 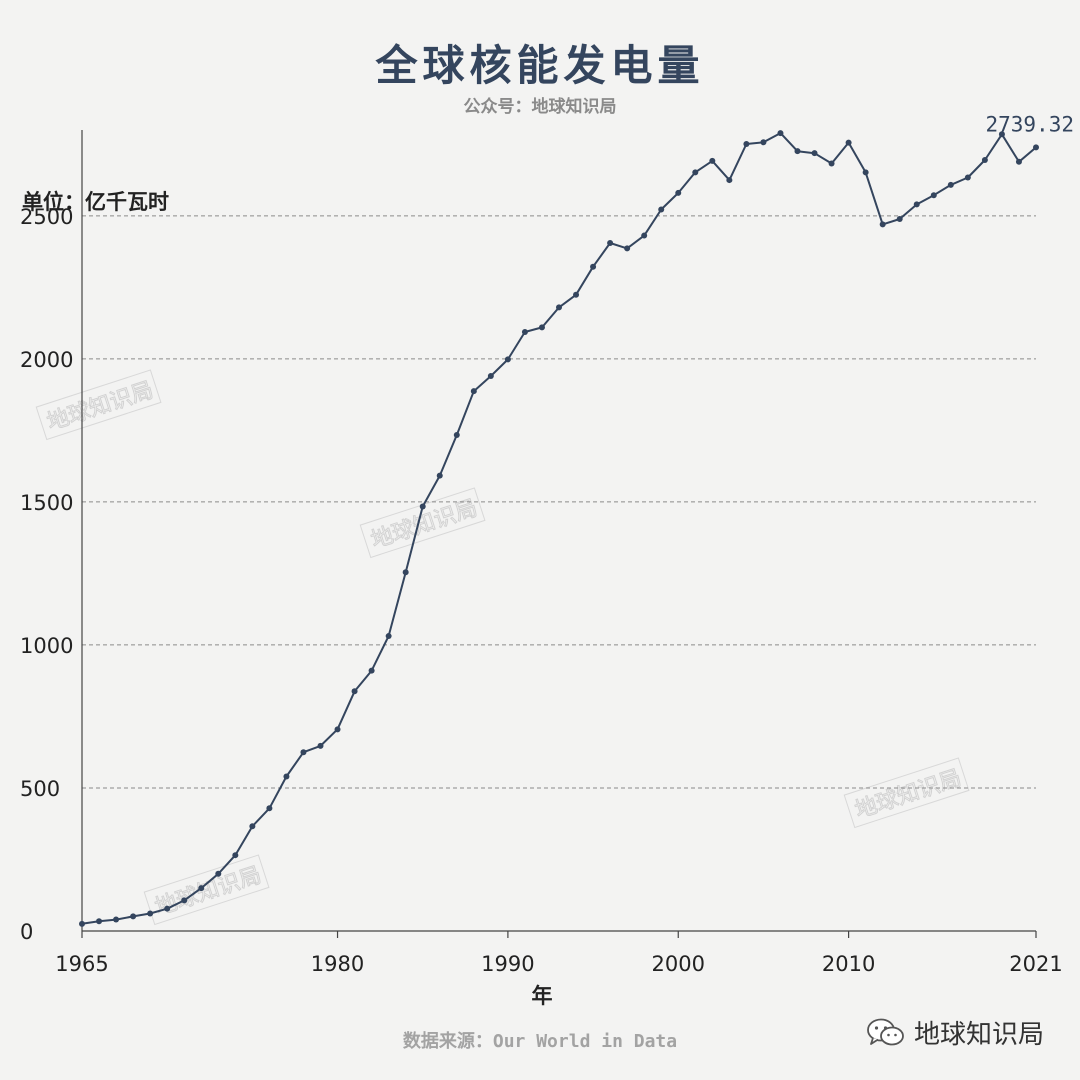 I want to click on chart-title: 全球核能发电量, so click(x=540, y=65).